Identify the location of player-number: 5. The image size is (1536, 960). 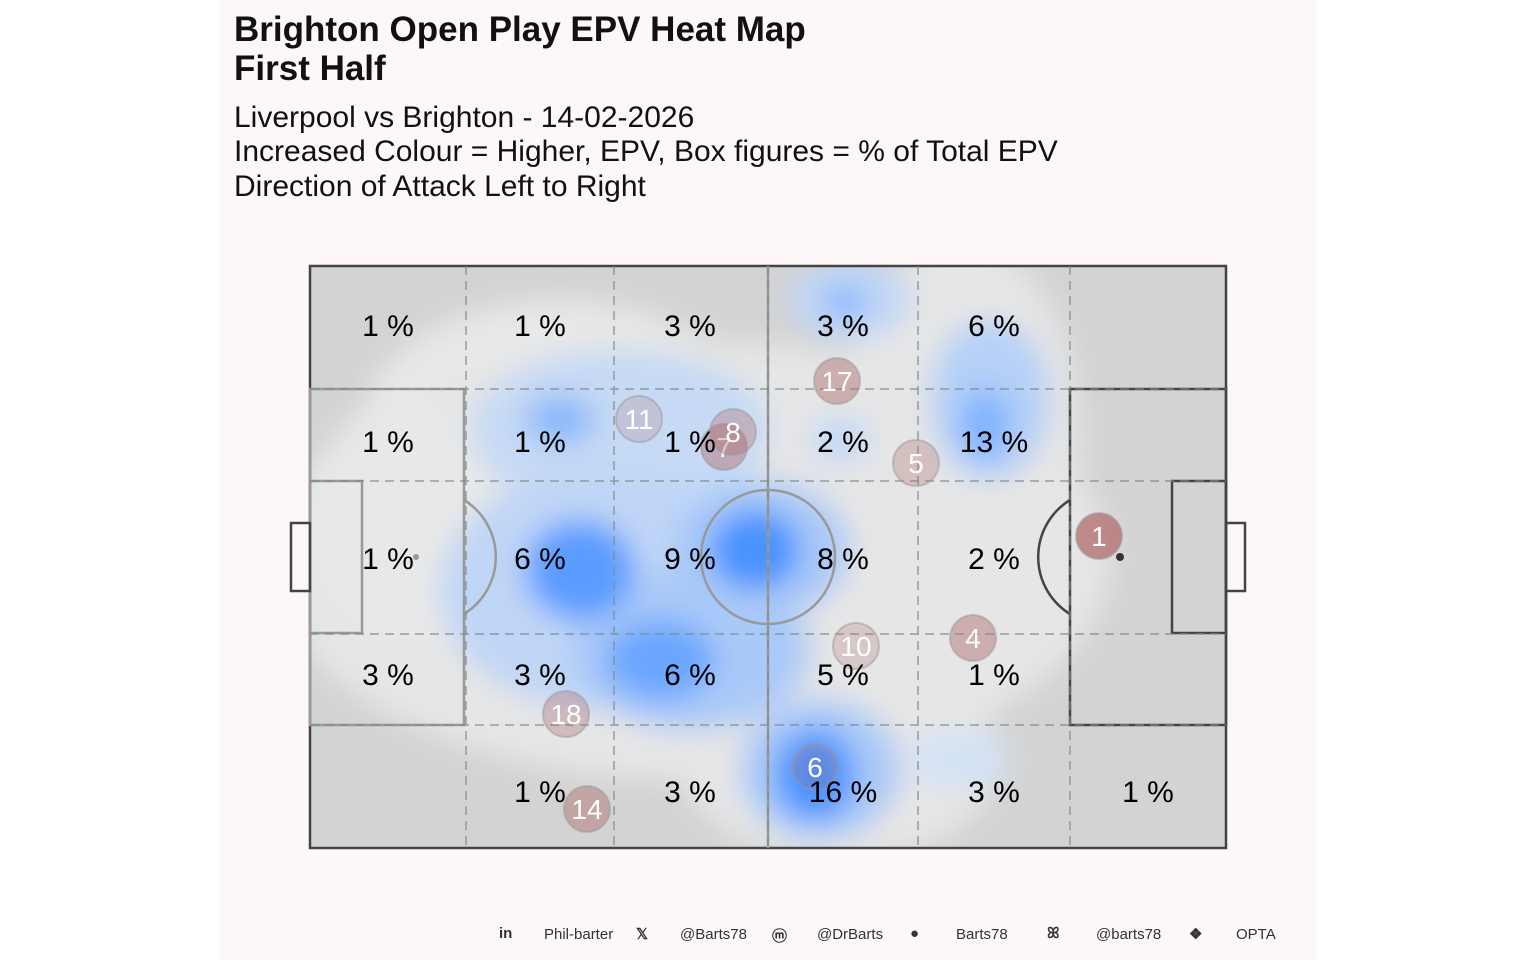
(916, 463).